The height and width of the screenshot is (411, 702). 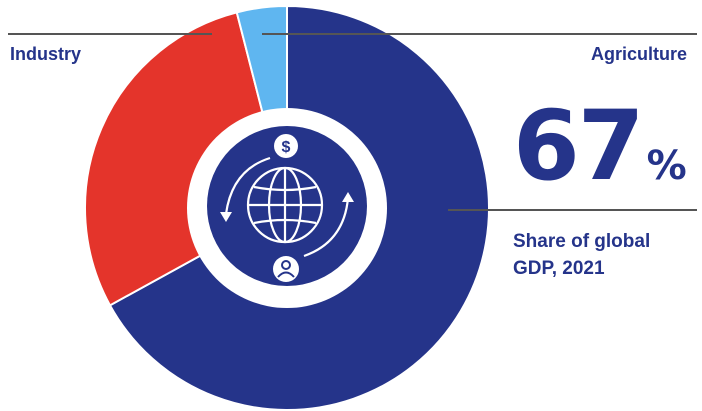 What do you see at coordinates (287, 206) in the screenshot?
I see `globe-cycle-icon: $` at bounding box center [287, 206].